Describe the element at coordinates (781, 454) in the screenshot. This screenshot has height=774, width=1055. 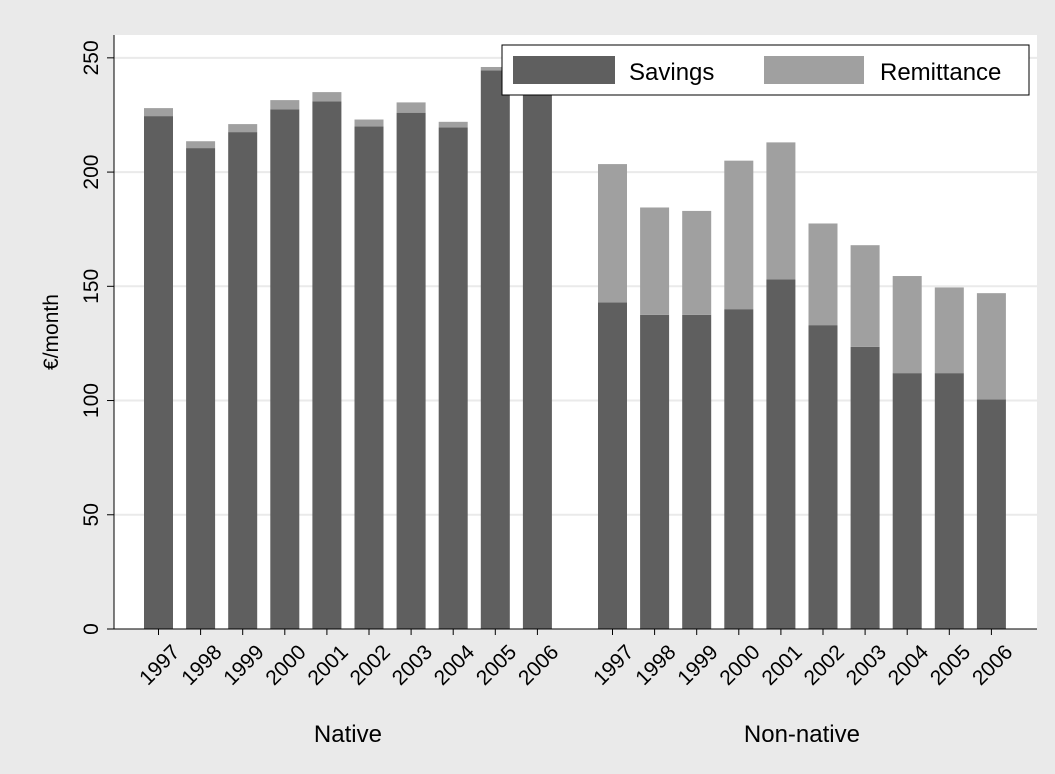
I see `bar-non-native-2001-savings` at that location.